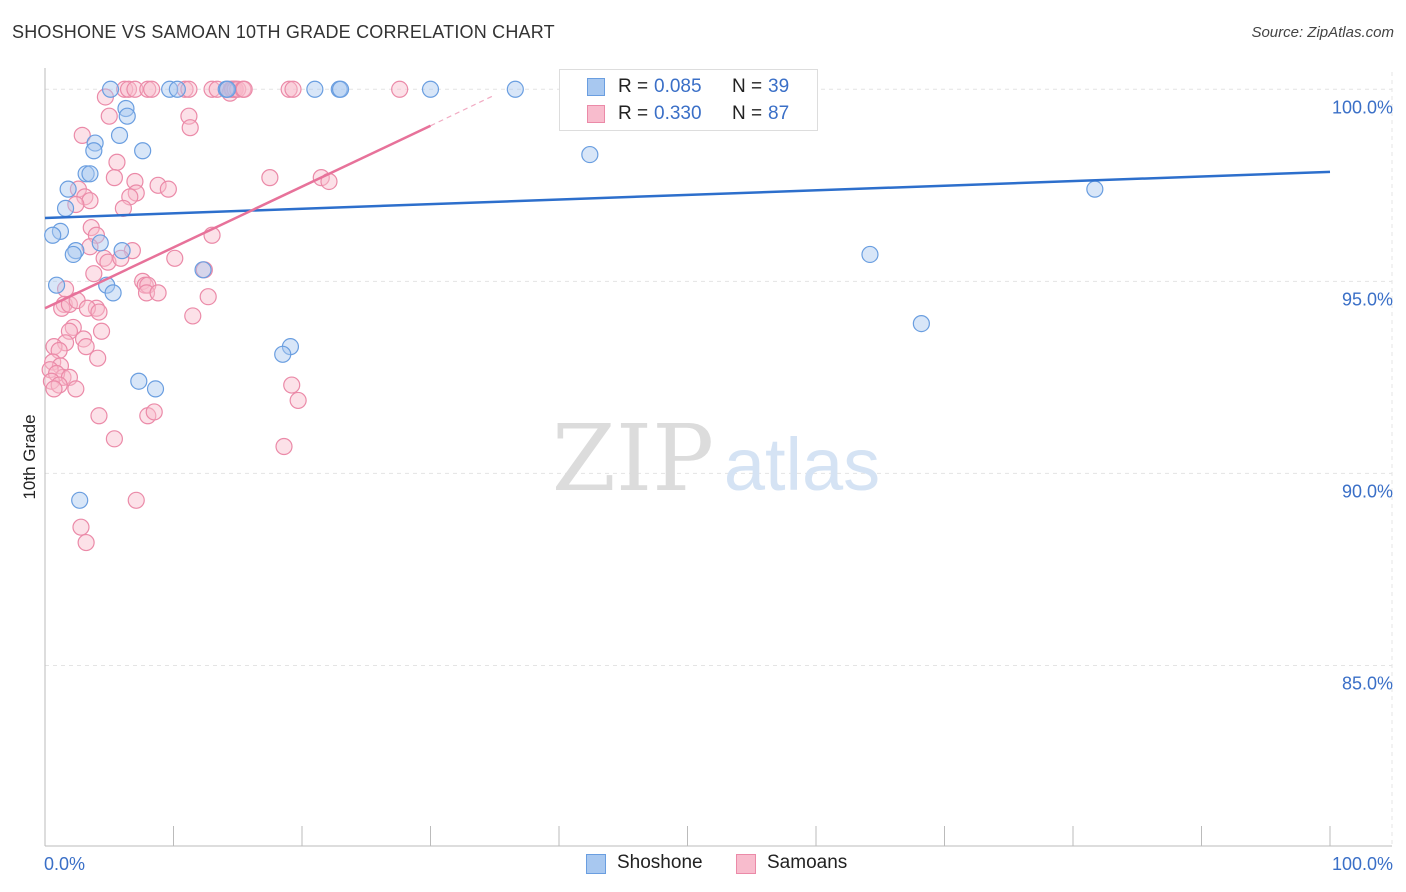 This screenshot has width=1406, height=892. What do you see at coordinates (807, 862) in the screenshot?
I see `samoan-legend-label: Samoans` at bounding box center [807, 862].